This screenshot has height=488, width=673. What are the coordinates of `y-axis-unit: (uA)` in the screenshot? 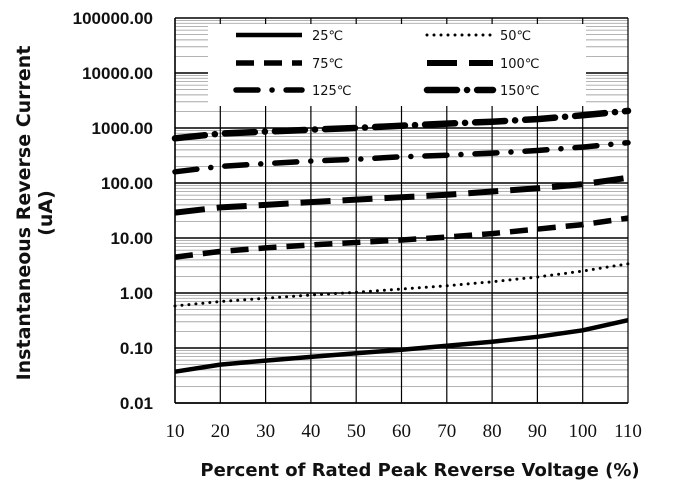 It's located at (46, 213).